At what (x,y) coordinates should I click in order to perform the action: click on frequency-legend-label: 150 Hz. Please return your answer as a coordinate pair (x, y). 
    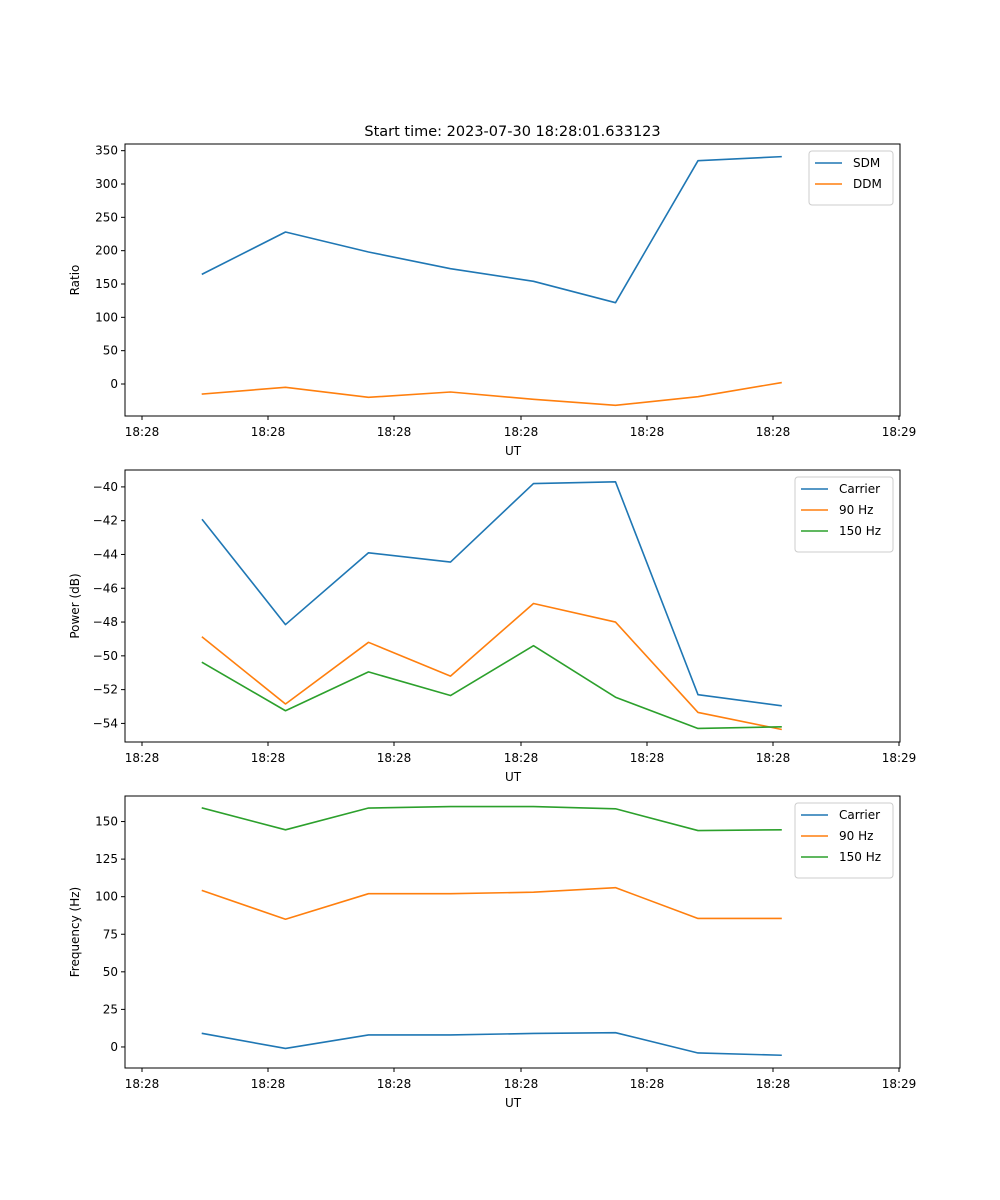
    Looking at the image, I should click on (860, 857).